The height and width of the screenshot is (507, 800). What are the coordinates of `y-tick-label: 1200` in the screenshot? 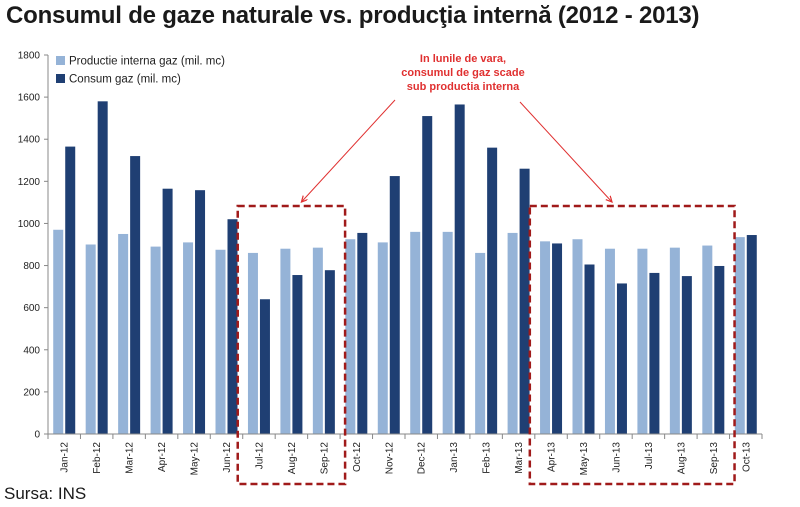 It's located at (29, 182).